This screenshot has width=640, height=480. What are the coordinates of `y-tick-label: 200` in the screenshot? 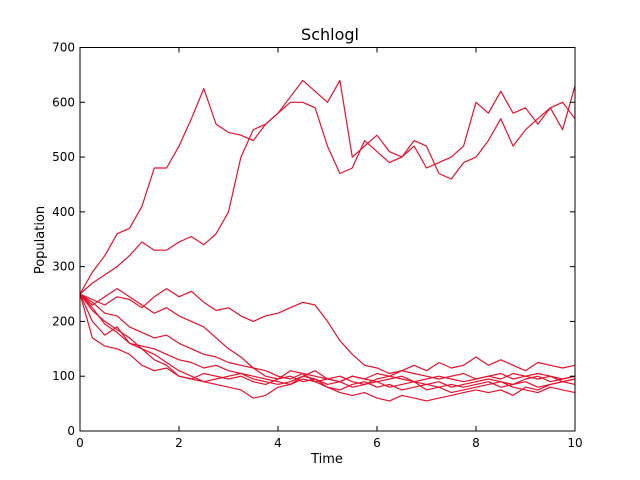 It's located at (63, 321).